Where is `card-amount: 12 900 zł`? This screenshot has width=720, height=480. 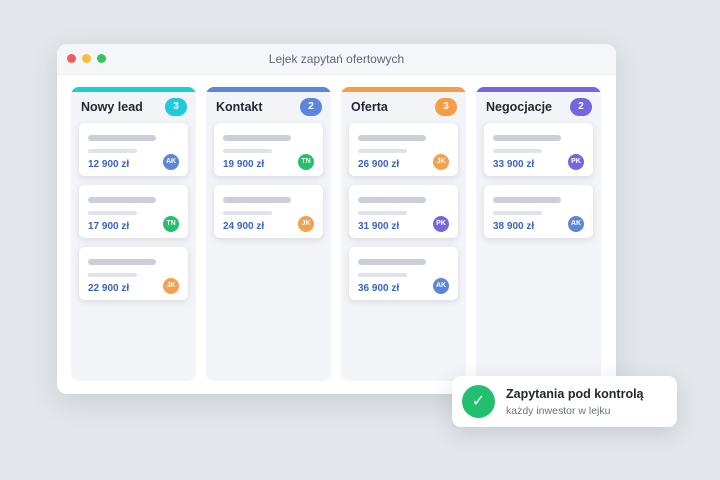 card-amount: 12 900 zł is located at coordinates (109, 164).